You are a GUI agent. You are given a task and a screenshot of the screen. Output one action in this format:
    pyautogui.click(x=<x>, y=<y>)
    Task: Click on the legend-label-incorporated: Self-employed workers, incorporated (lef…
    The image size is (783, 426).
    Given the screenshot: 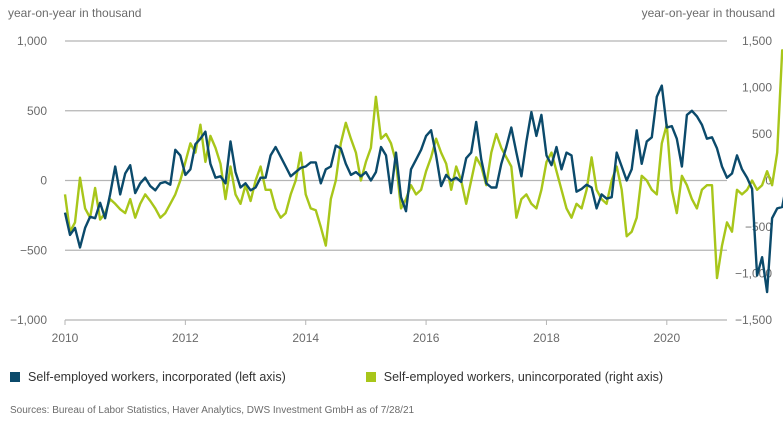 What is the action you would take?
    pyautogui.click(x=157, y=377)
    